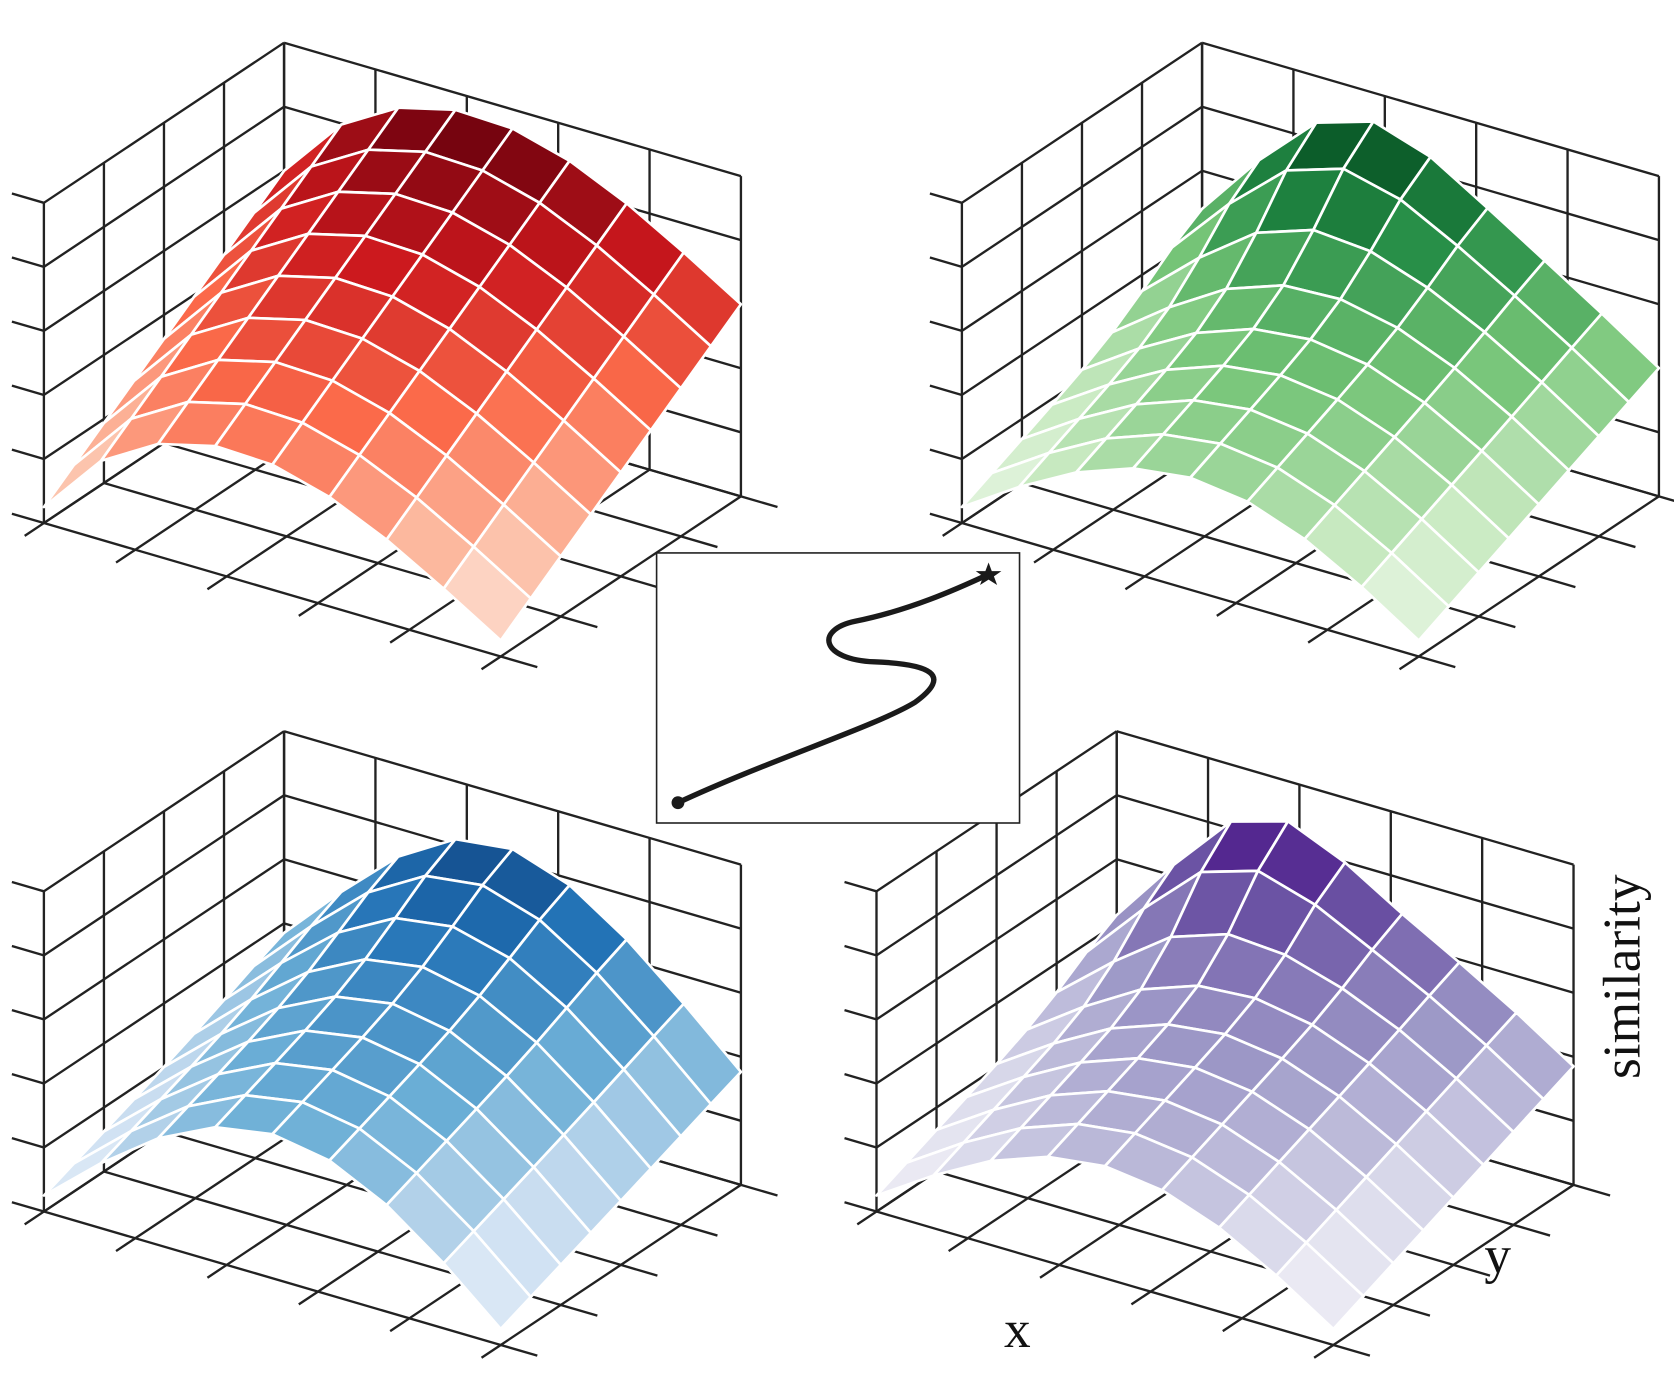 The image size is (1674, 1377). What do you see at coordinates (1017, 1329) in the screenshot?
I see `x-axis-label: x` at bounding box center [1017, 1329].